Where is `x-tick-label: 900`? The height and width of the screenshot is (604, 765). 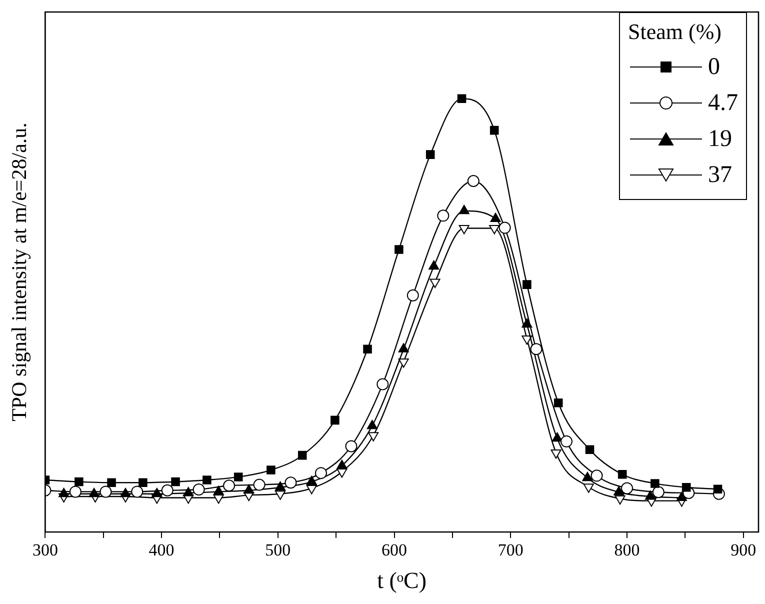 x-tick-label: 900 is located at coordinates (743, 550).